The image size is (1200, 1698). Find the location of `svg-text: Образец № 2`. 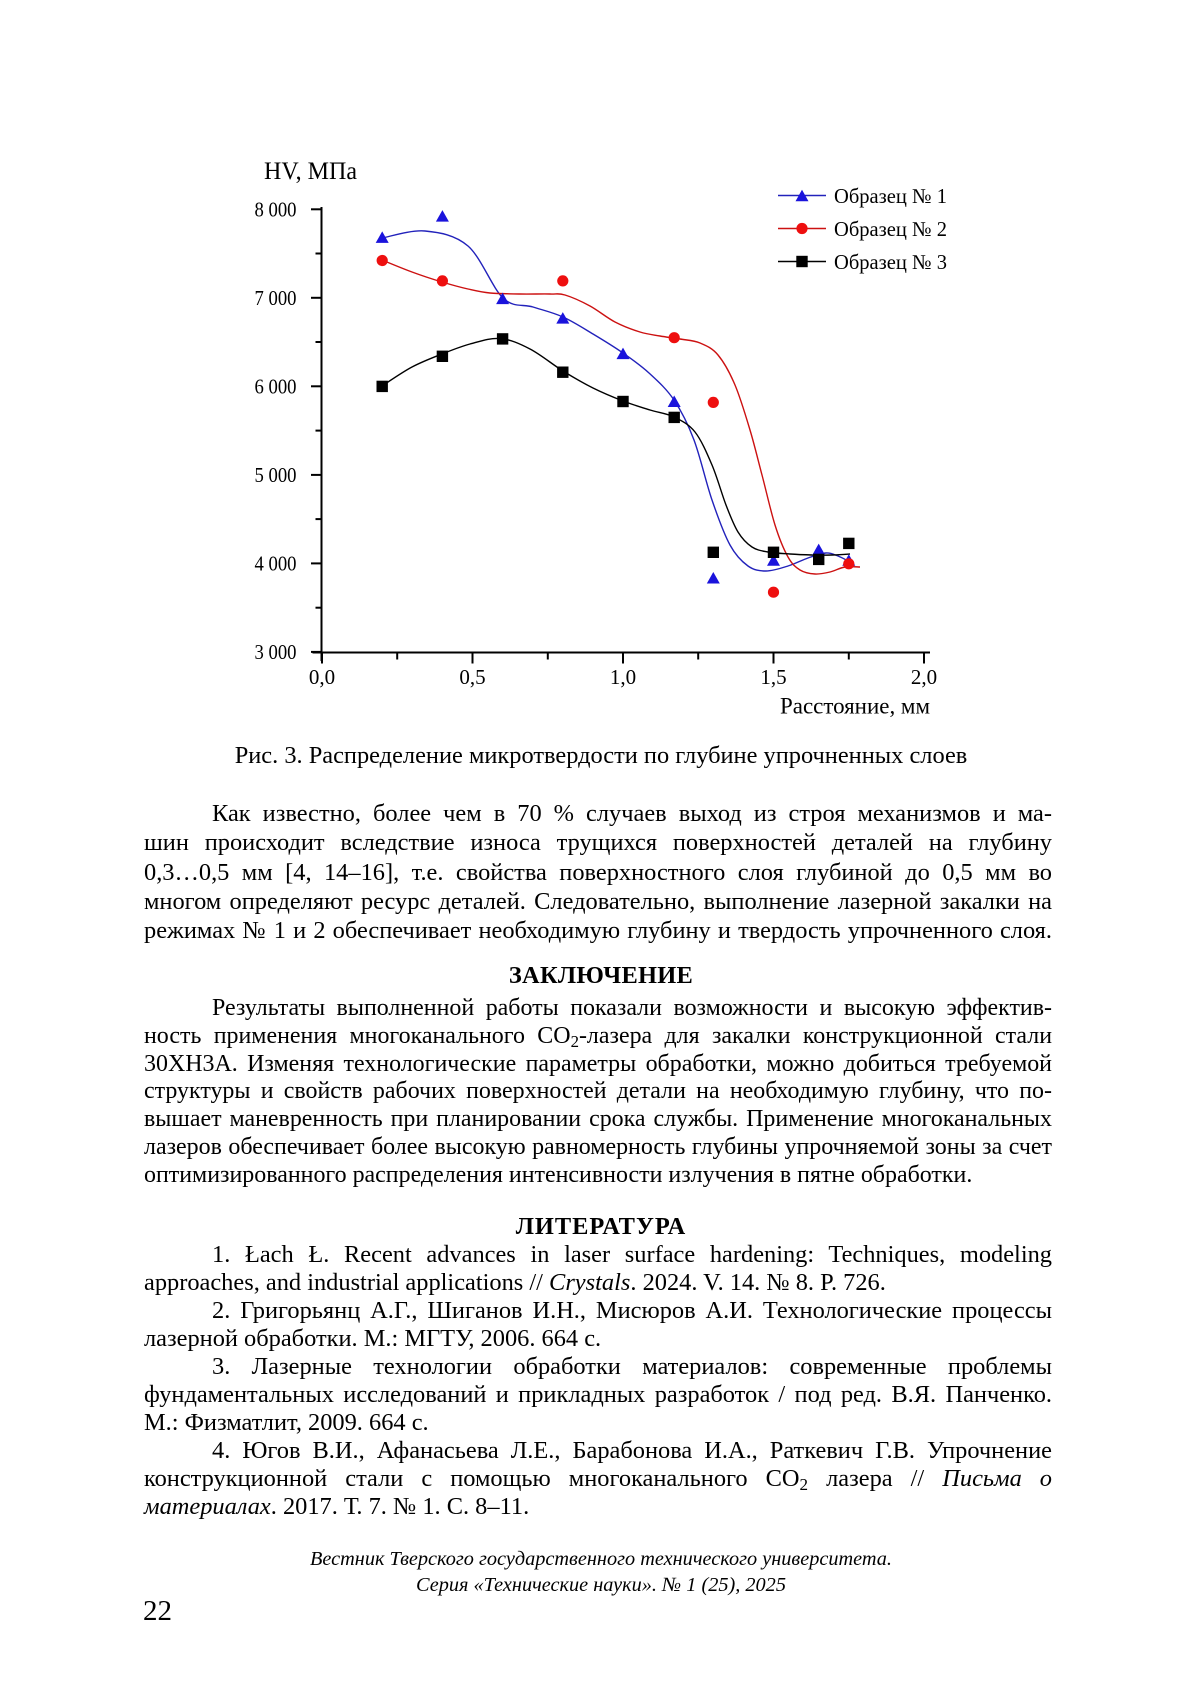

svg-text: Образец № 2 is located at coordinates (890, 229).